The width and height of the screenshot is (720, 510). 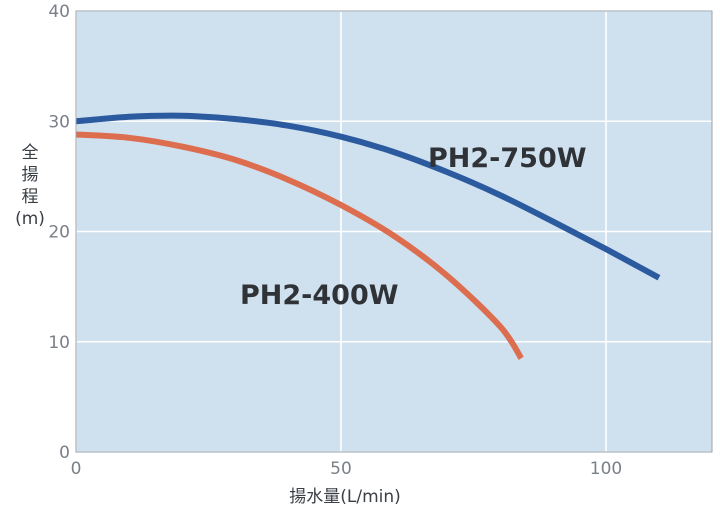 What do you see at coordinates (30, 186) in the screenshot?
I see `y-axis-title: 全 揚 程 (m)` at bounding box center [30, 186].